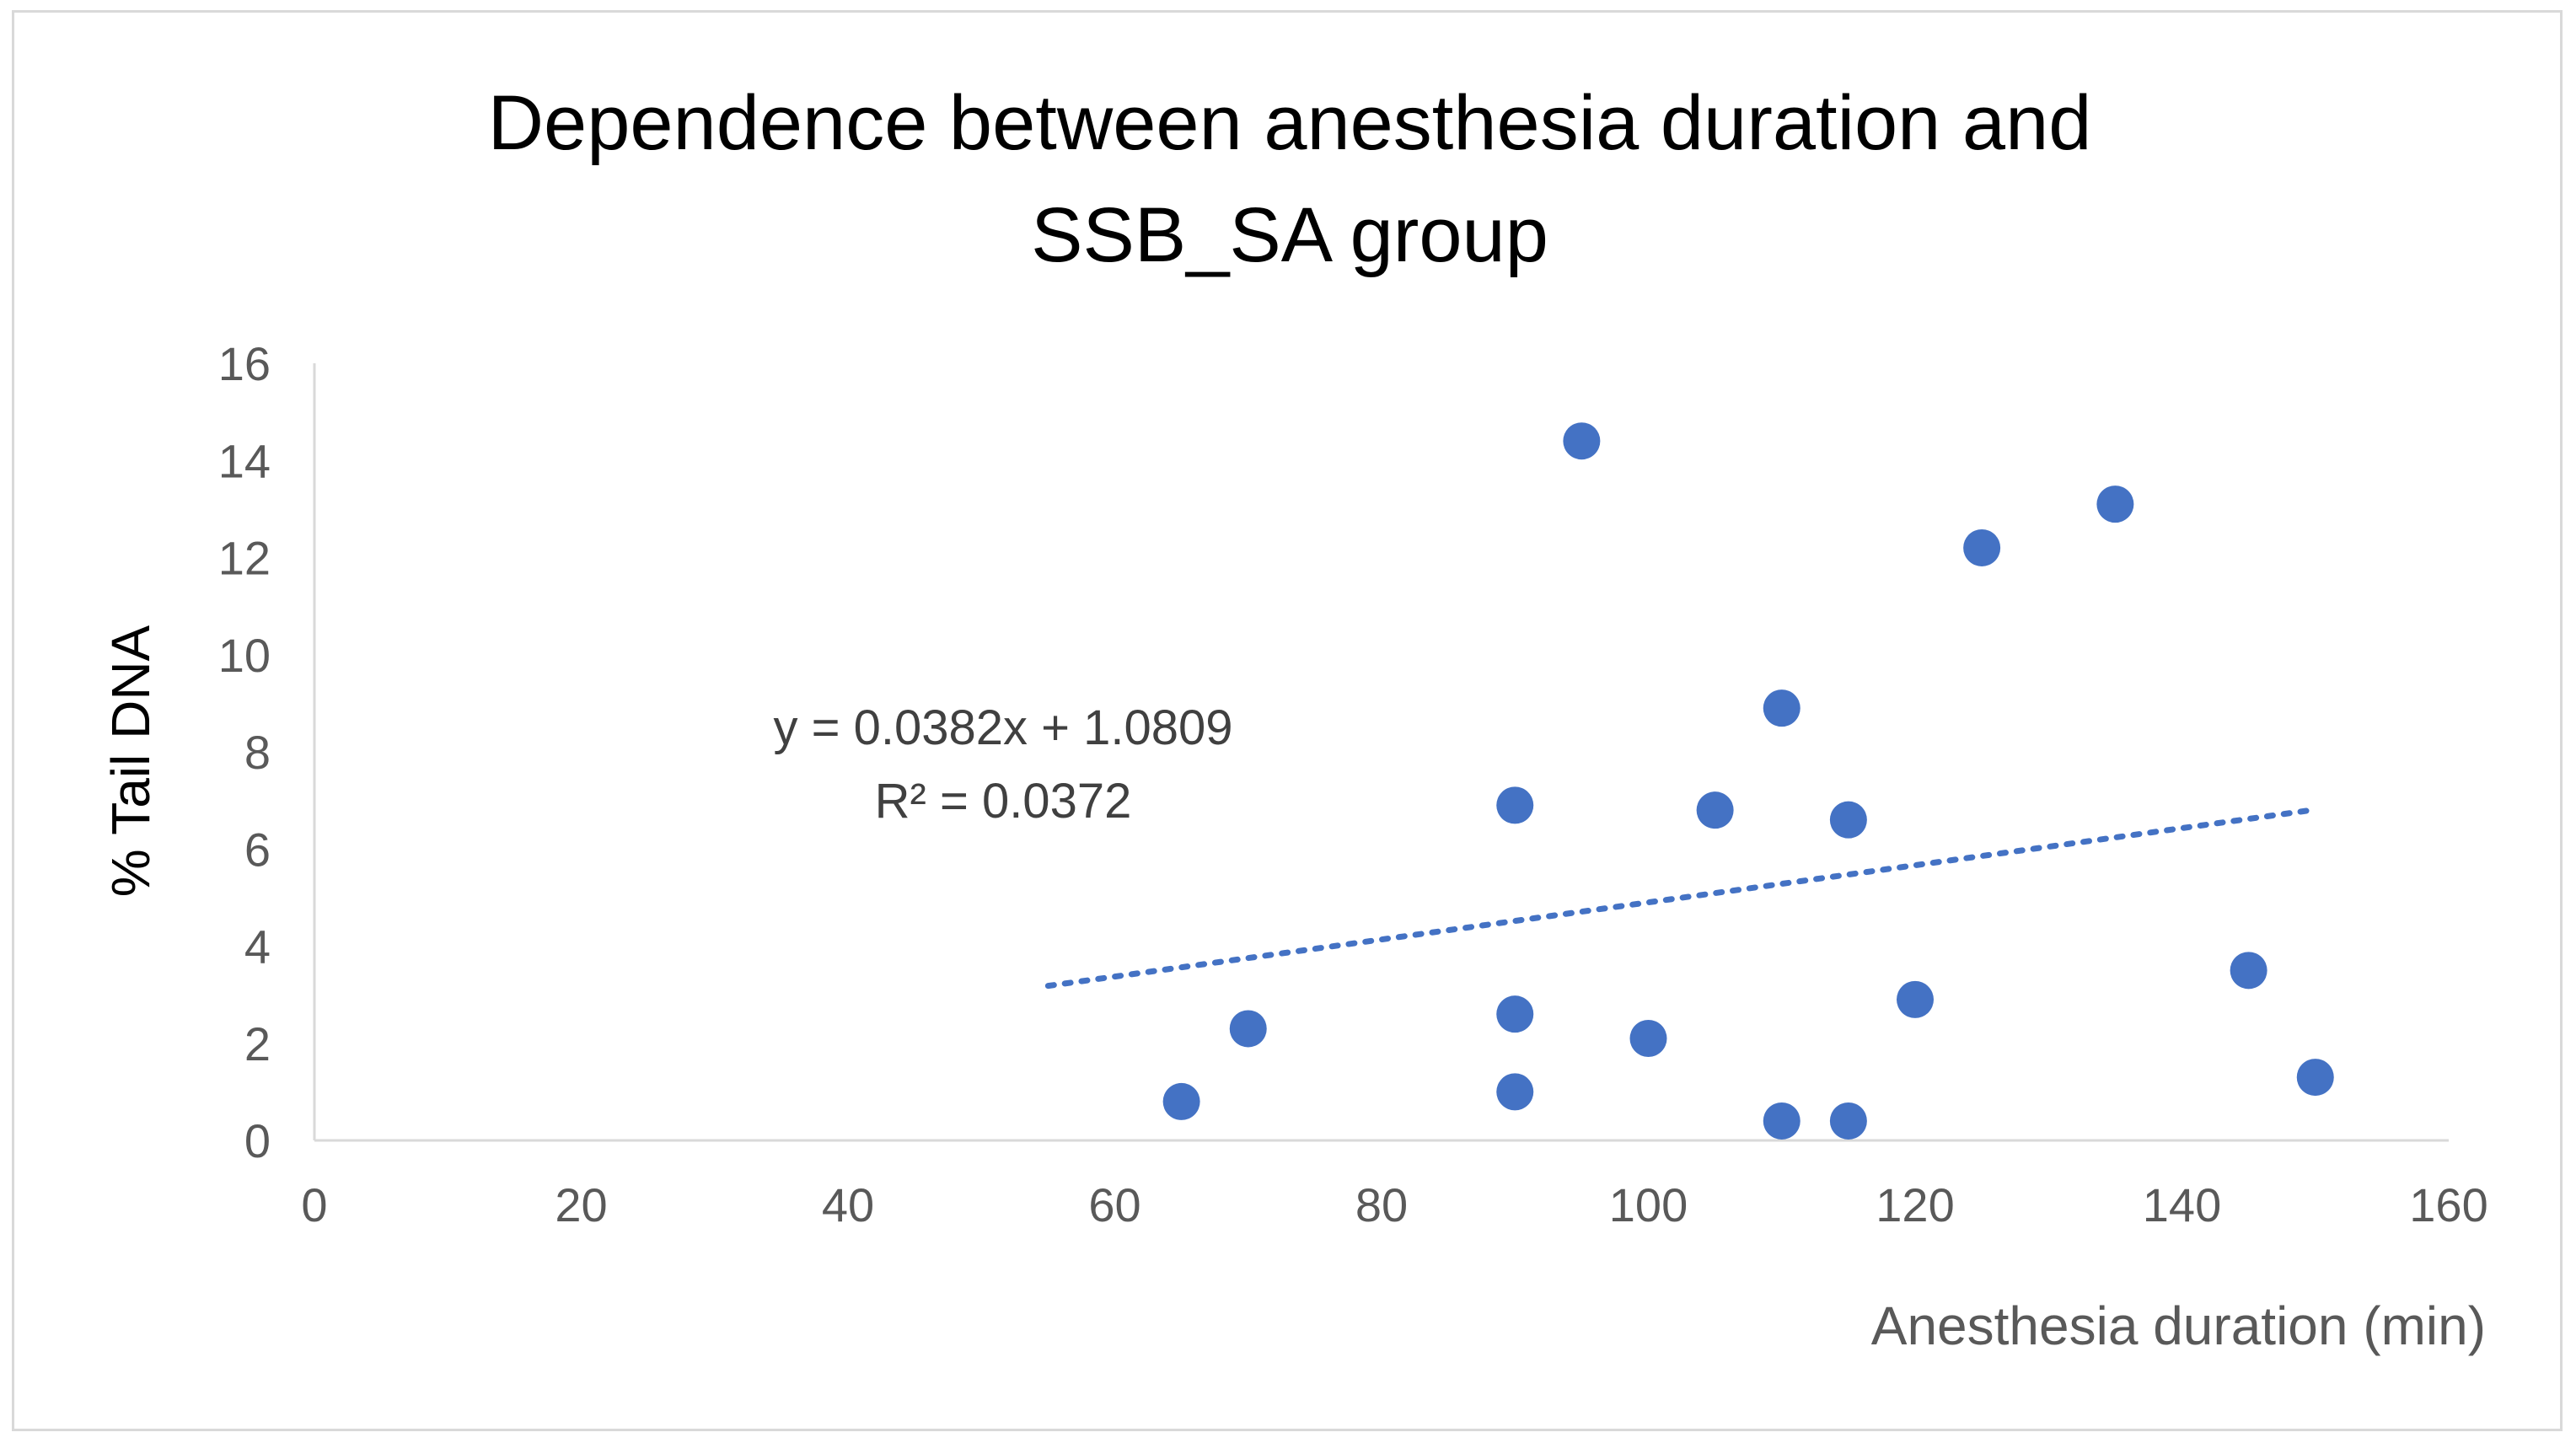 The width and height of the screenshot is (2576, 1443). Describe the element at coordinates (130, 761) in the screenshot. I see `y-axis-label: % Tail DNA` at that location.